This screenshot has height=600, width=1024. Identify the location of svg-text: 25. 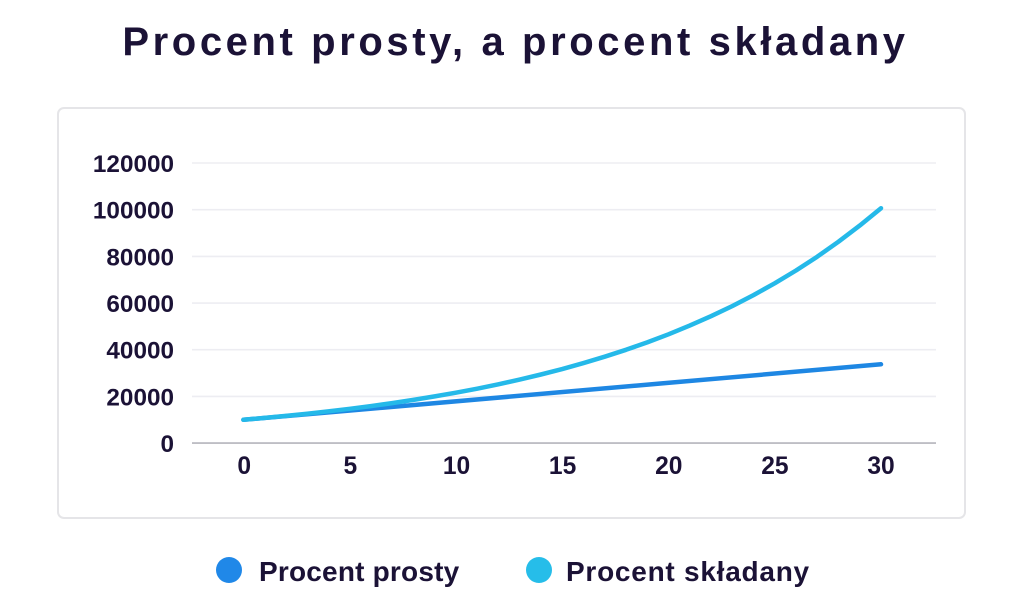
(774, 466).